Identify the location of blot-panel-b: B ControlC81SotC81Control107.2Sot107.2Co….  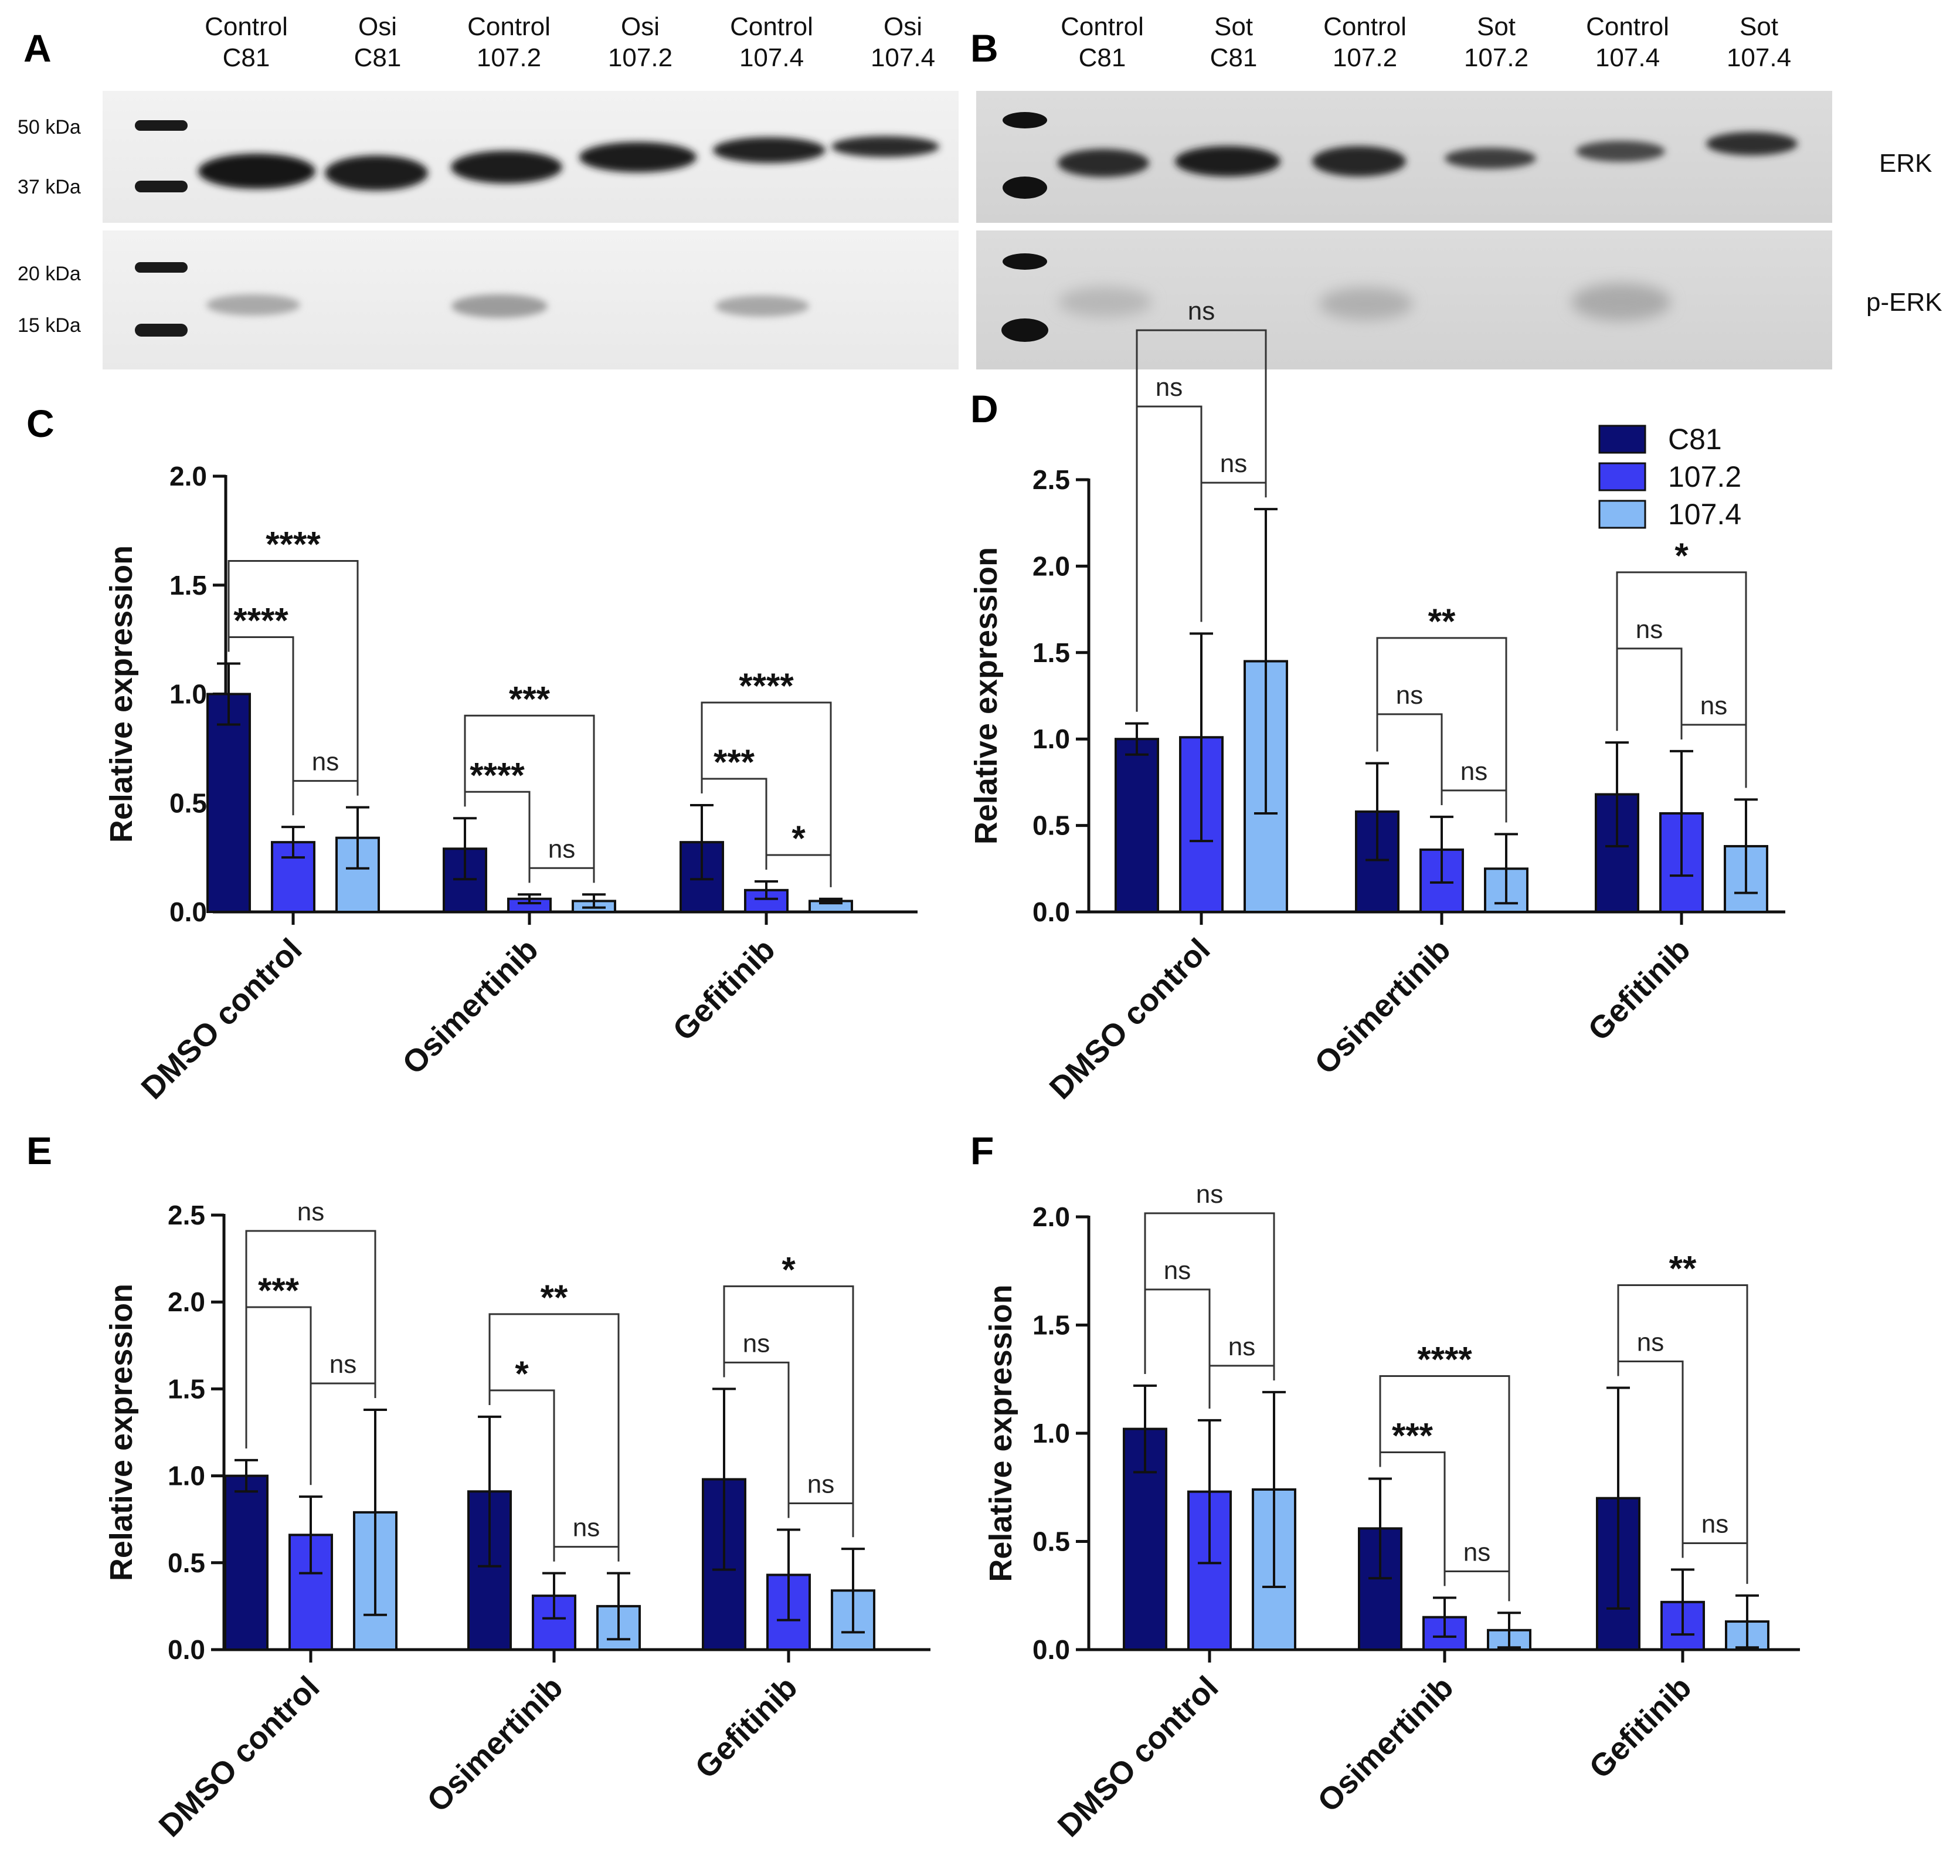
(1456, 190).